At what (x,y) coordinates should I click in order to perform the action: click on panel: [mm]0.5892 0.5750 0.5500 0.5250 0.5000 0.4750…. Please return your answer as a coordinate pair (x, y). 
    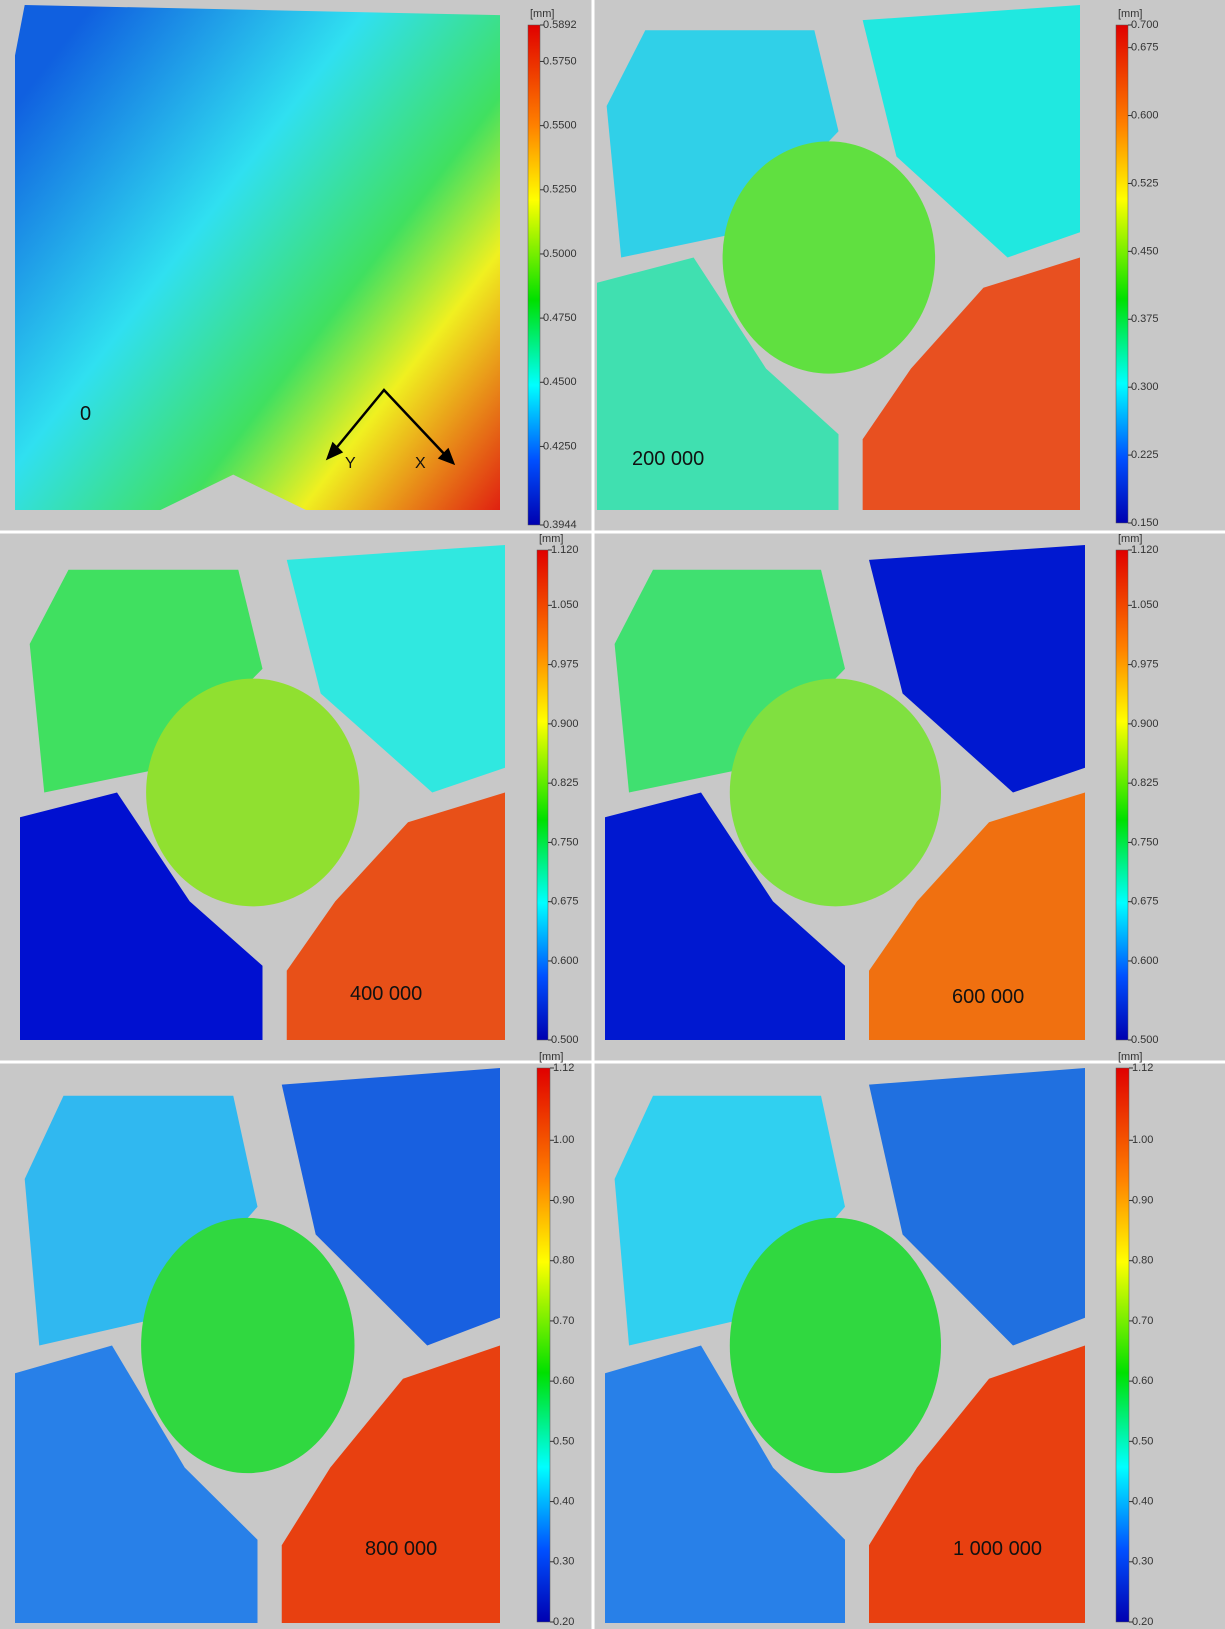
    Looking at the image, I should click on (296, 268).